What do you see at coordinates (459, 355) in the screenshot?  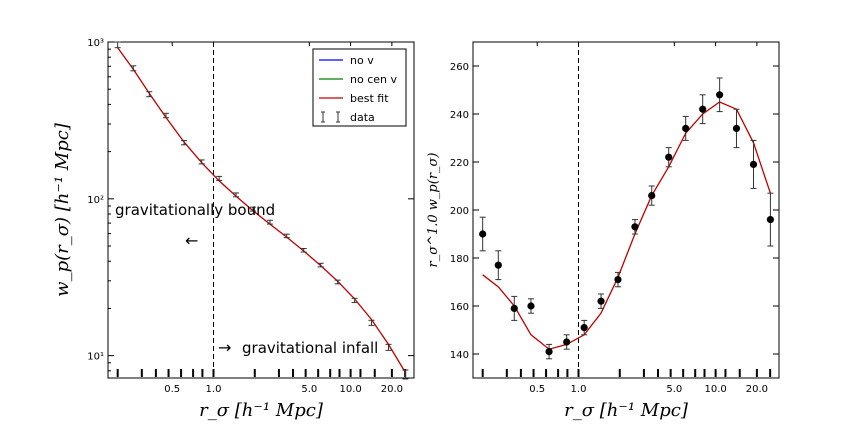 I see `y-tick-label-0: 140` at bounding box center [459, 355].